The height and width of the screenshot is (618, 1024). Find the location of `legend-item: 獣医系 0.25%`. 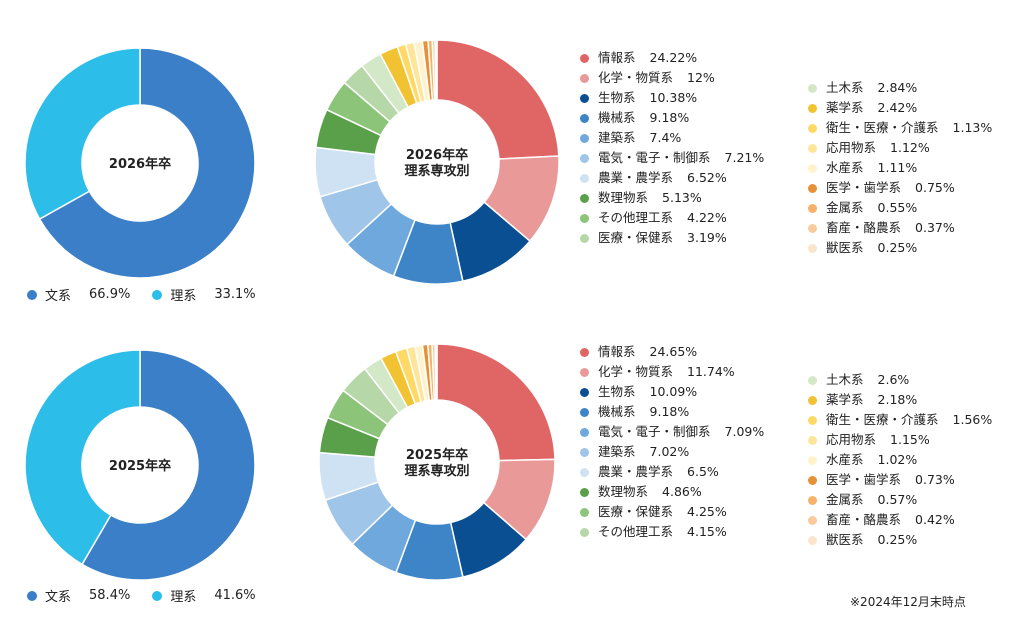

legend-item: 獣医系 0.25% is located at coordinates (900, 248).